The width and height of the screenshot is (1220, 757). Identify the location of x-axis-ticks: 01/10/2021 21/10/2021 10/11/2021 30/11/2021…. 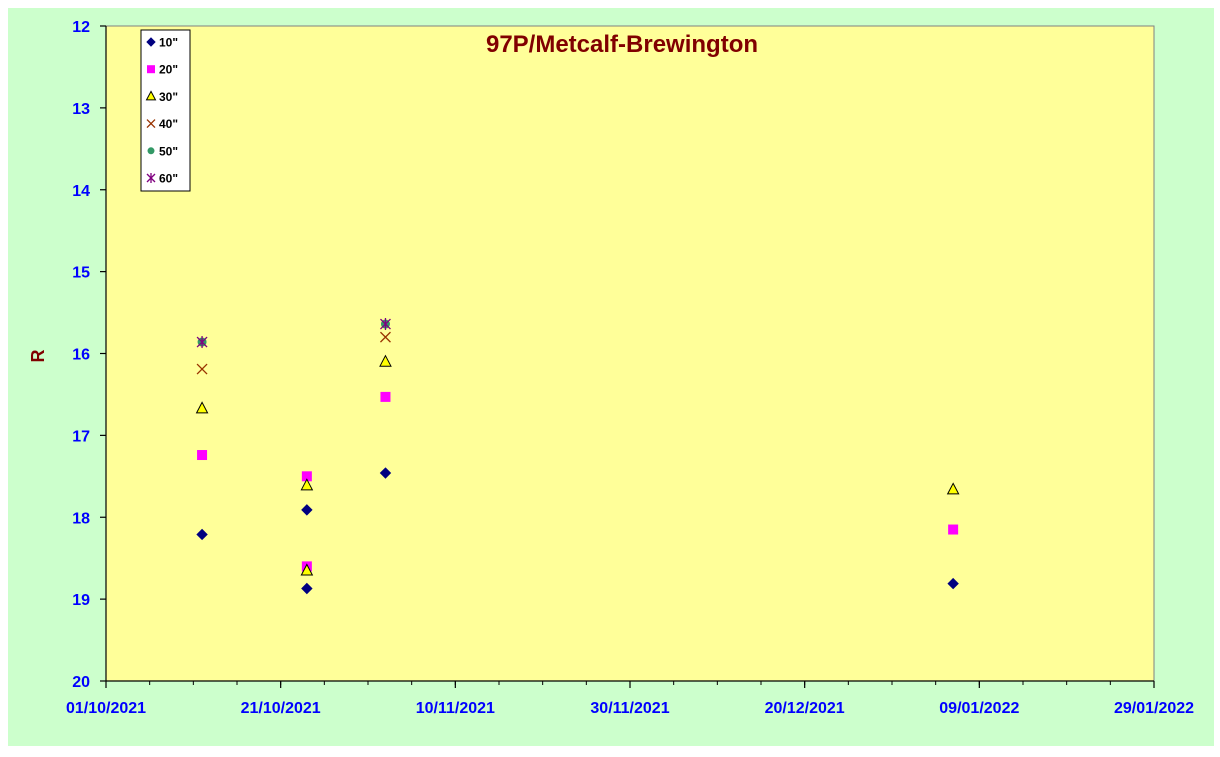
(630, 699).